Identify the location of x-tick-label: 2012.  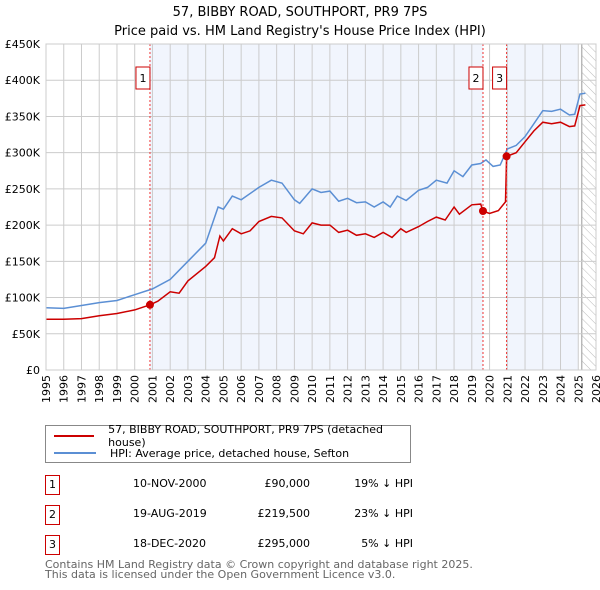
(348, 389).